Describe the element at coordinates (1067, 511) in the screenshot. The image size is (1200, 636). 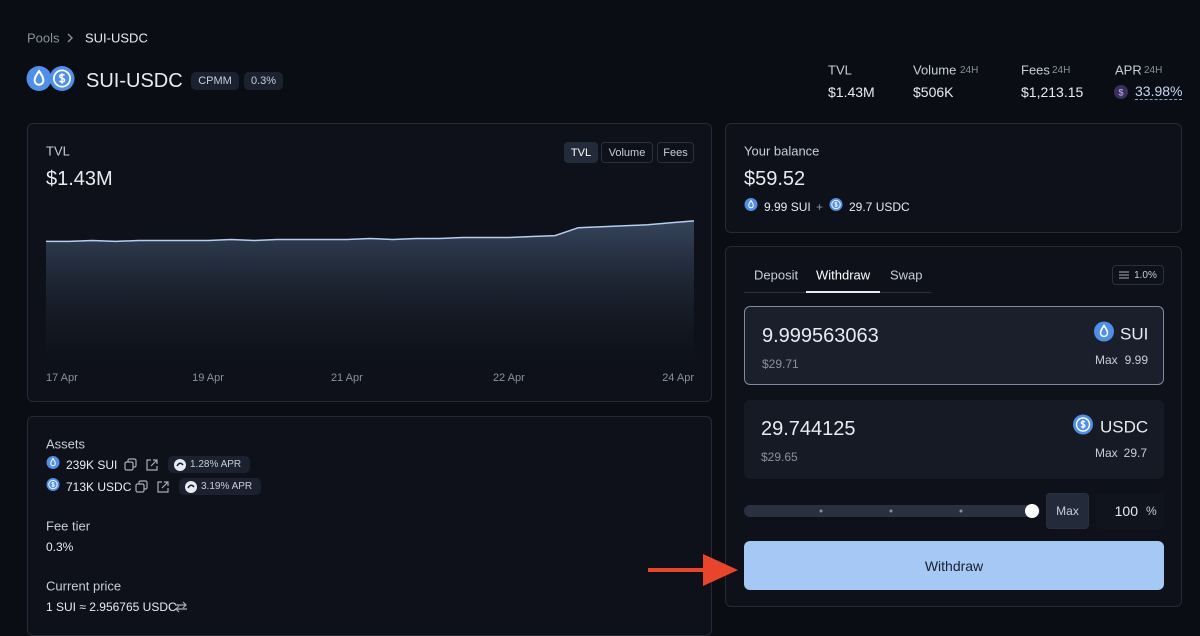
I see `max-button: Max` at that location.